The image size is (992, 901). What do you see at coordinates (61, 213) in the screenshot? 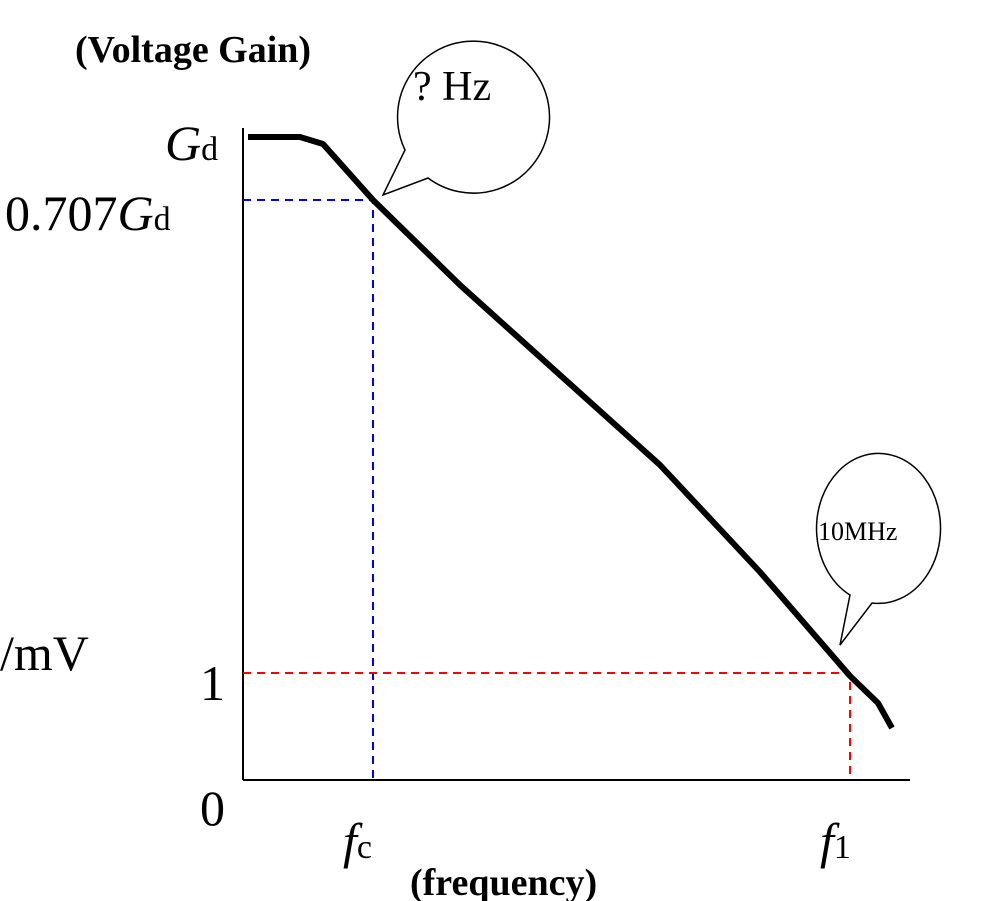
I see `coefficient: 0.707` at bounding box center [61, 213].